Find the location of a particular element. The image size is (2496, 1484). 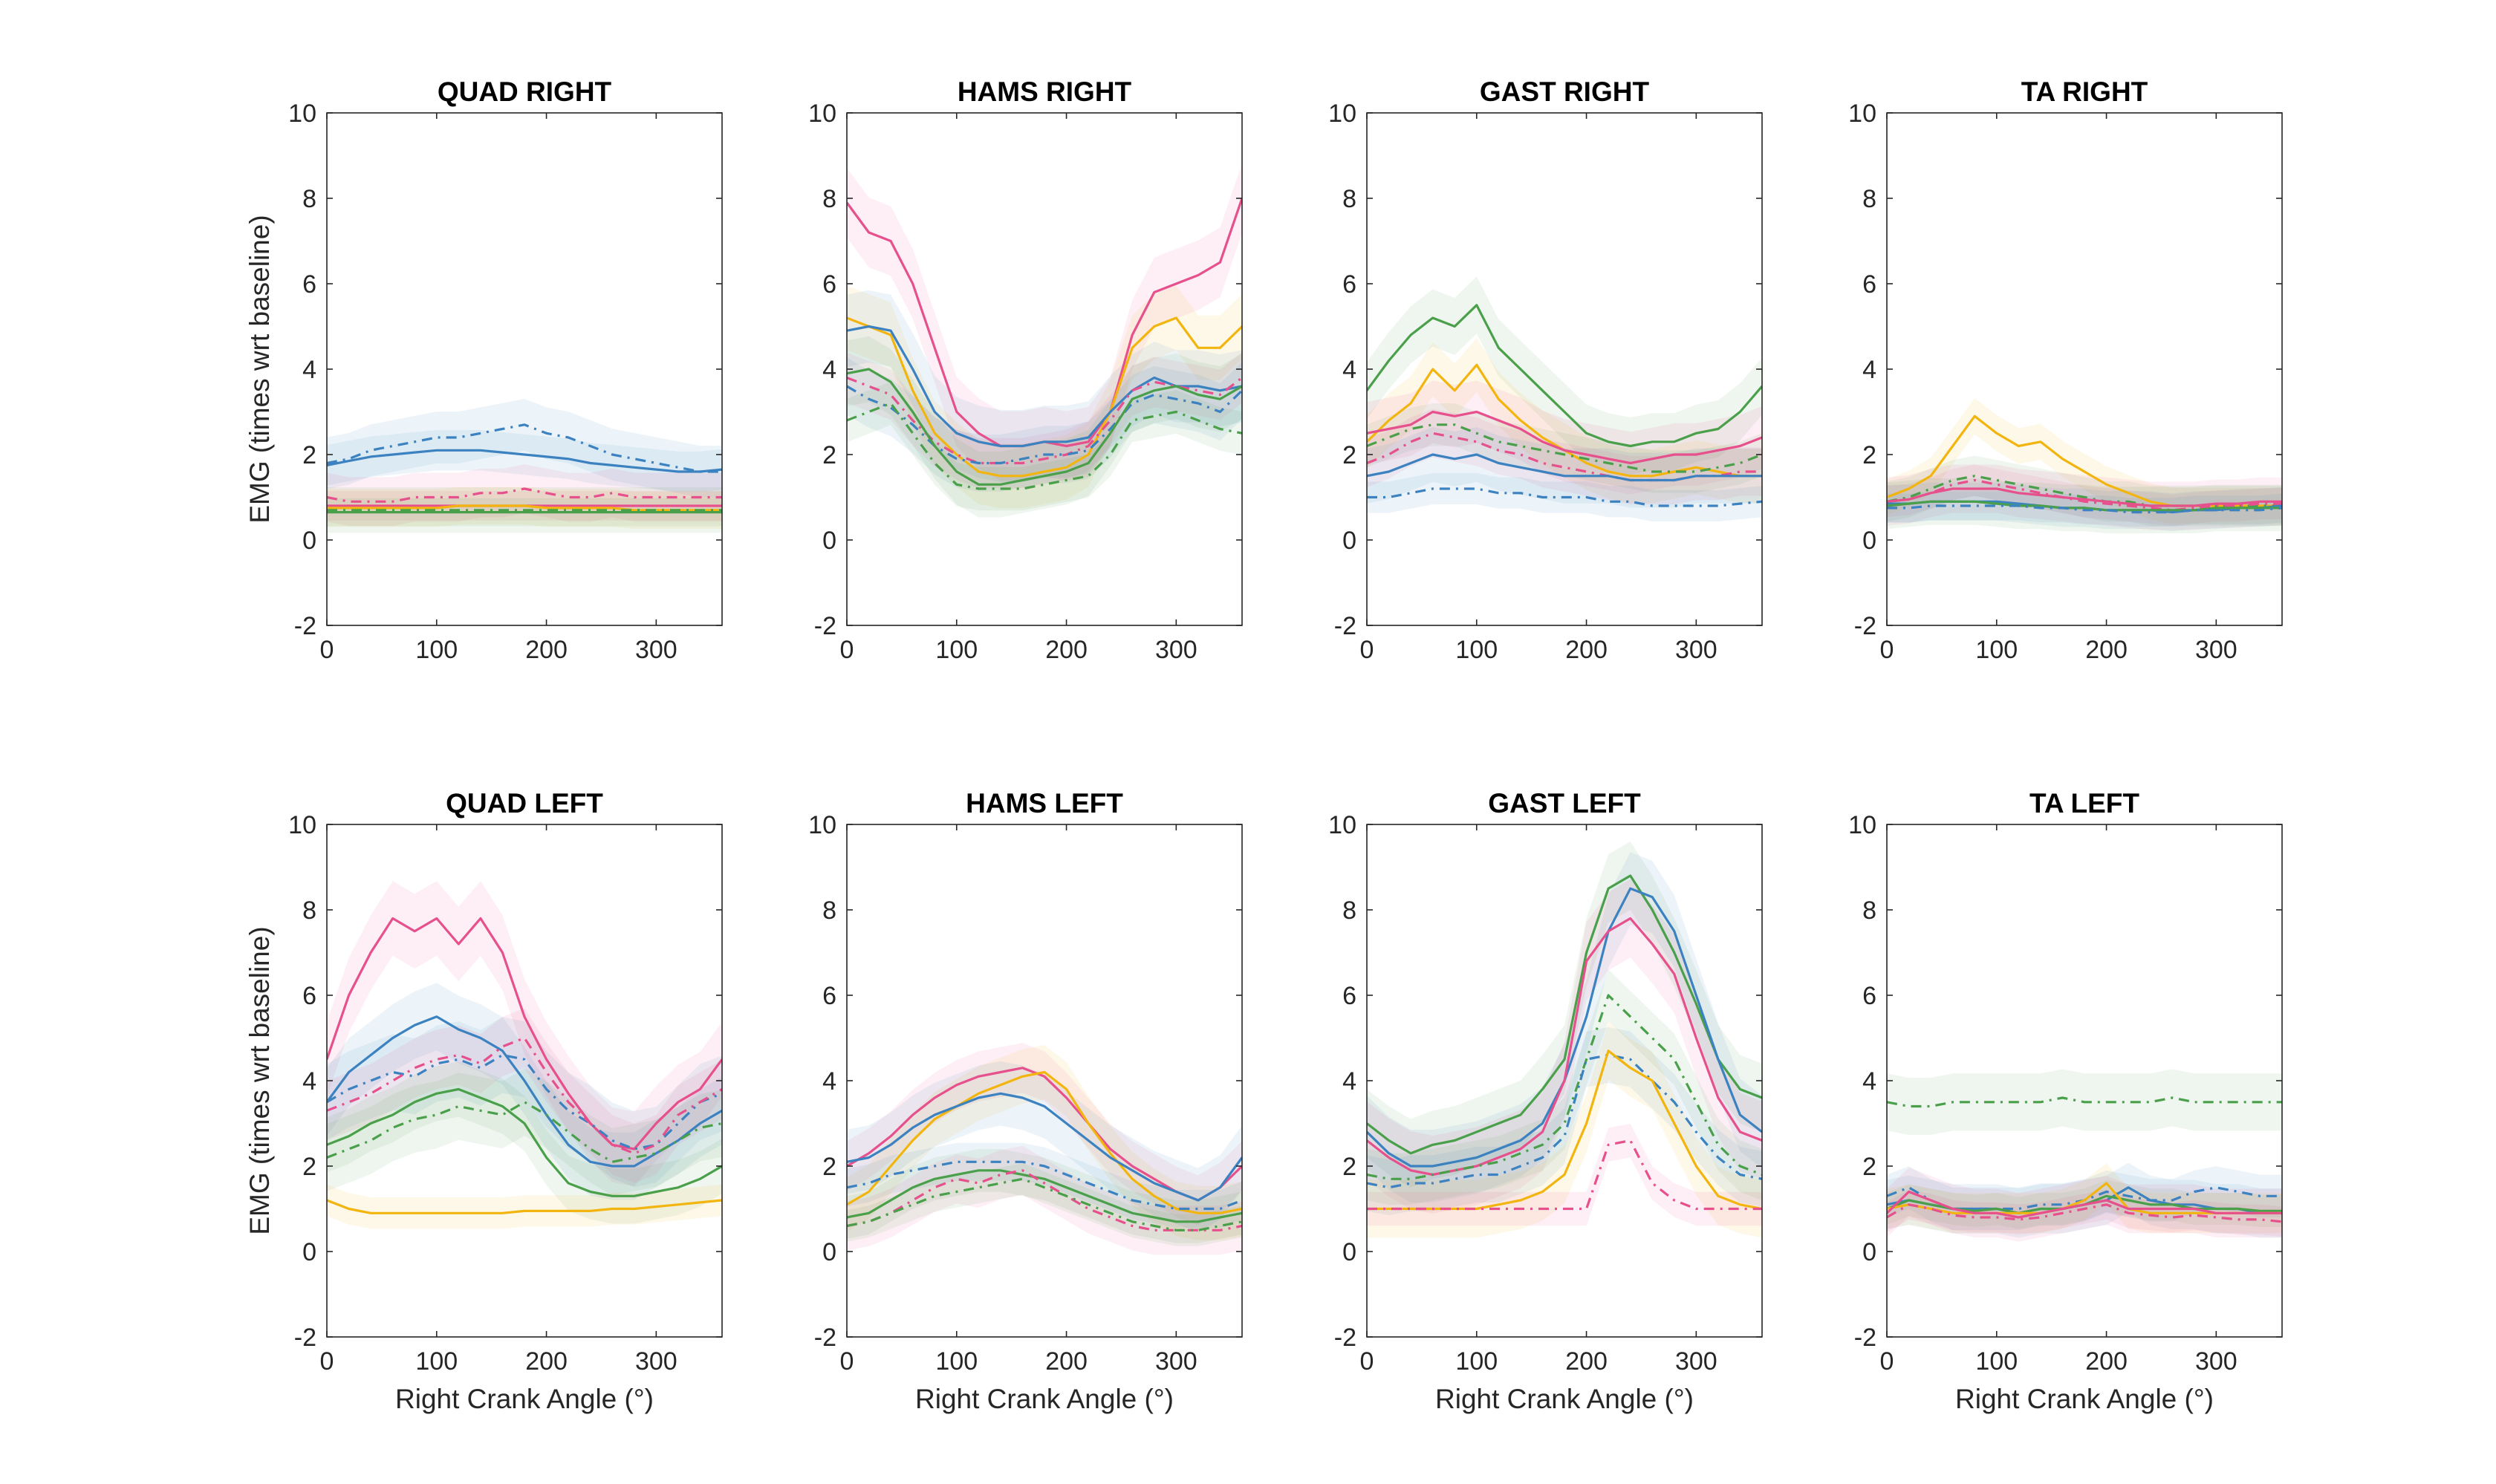

panel-title: GAST LEFT is located at coordinates (1564, 803).